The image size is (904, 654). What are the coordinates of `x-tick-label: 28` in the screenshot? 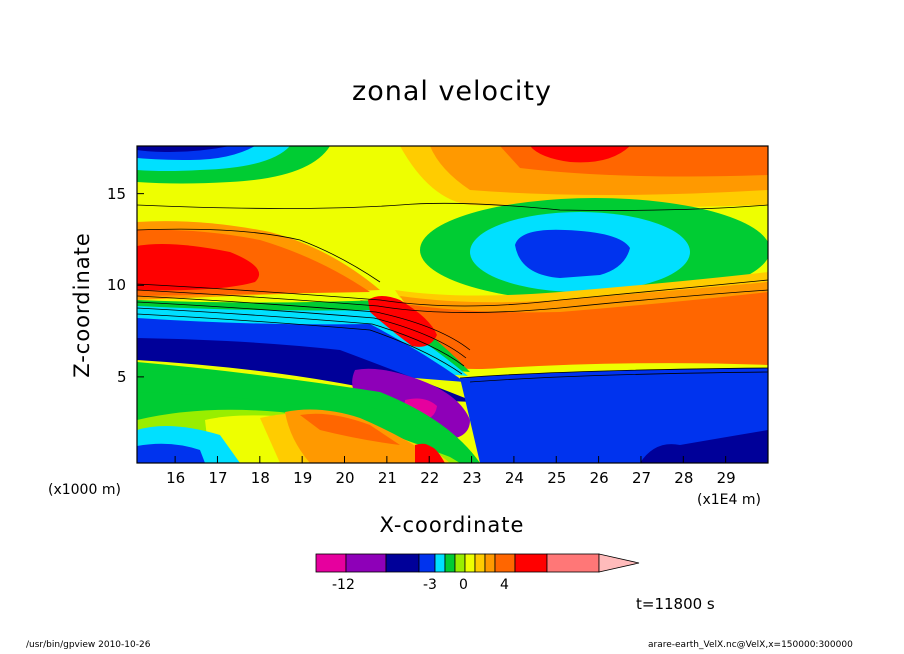 It's located at (684, 478).